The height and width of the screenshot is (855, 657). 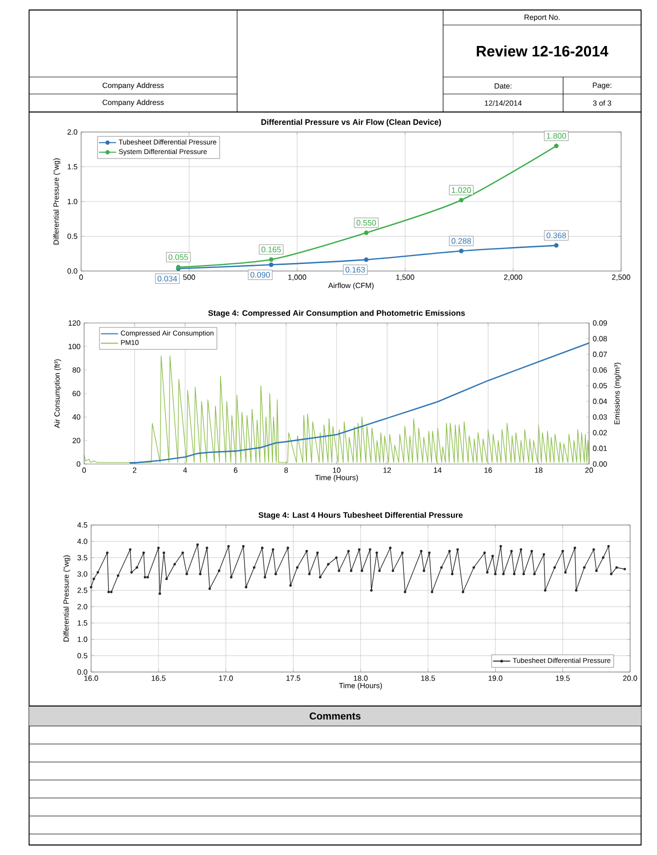 What do you see at coordinates (461, 190) in the screenshot?
I see `data-label: 1.020` at bounding box center [461, 190].